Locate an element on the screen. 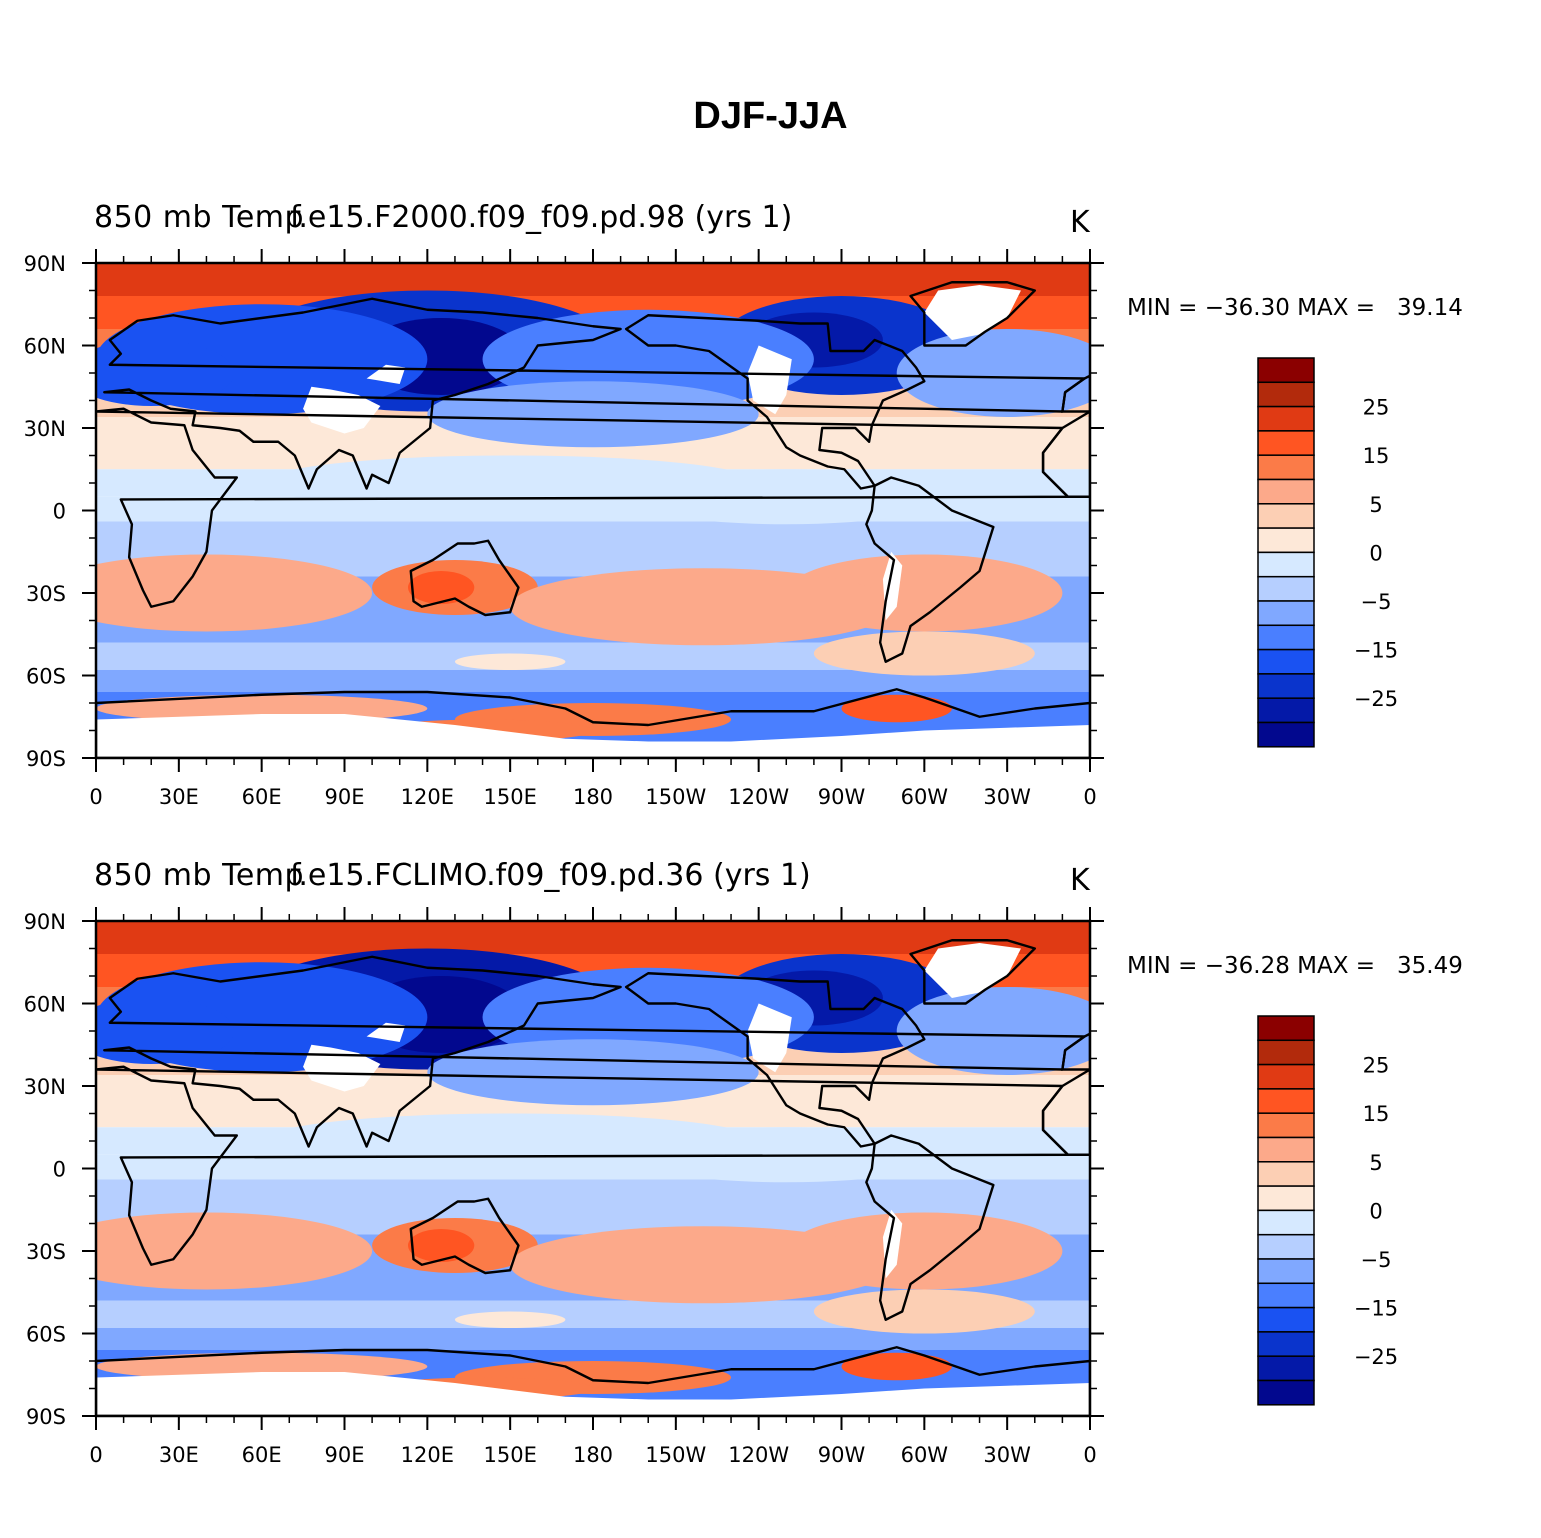 Image resolution: width=1541 pixels, height=1538 pixels. y-tick-label: 0 is located at coordinates (59, 1170).